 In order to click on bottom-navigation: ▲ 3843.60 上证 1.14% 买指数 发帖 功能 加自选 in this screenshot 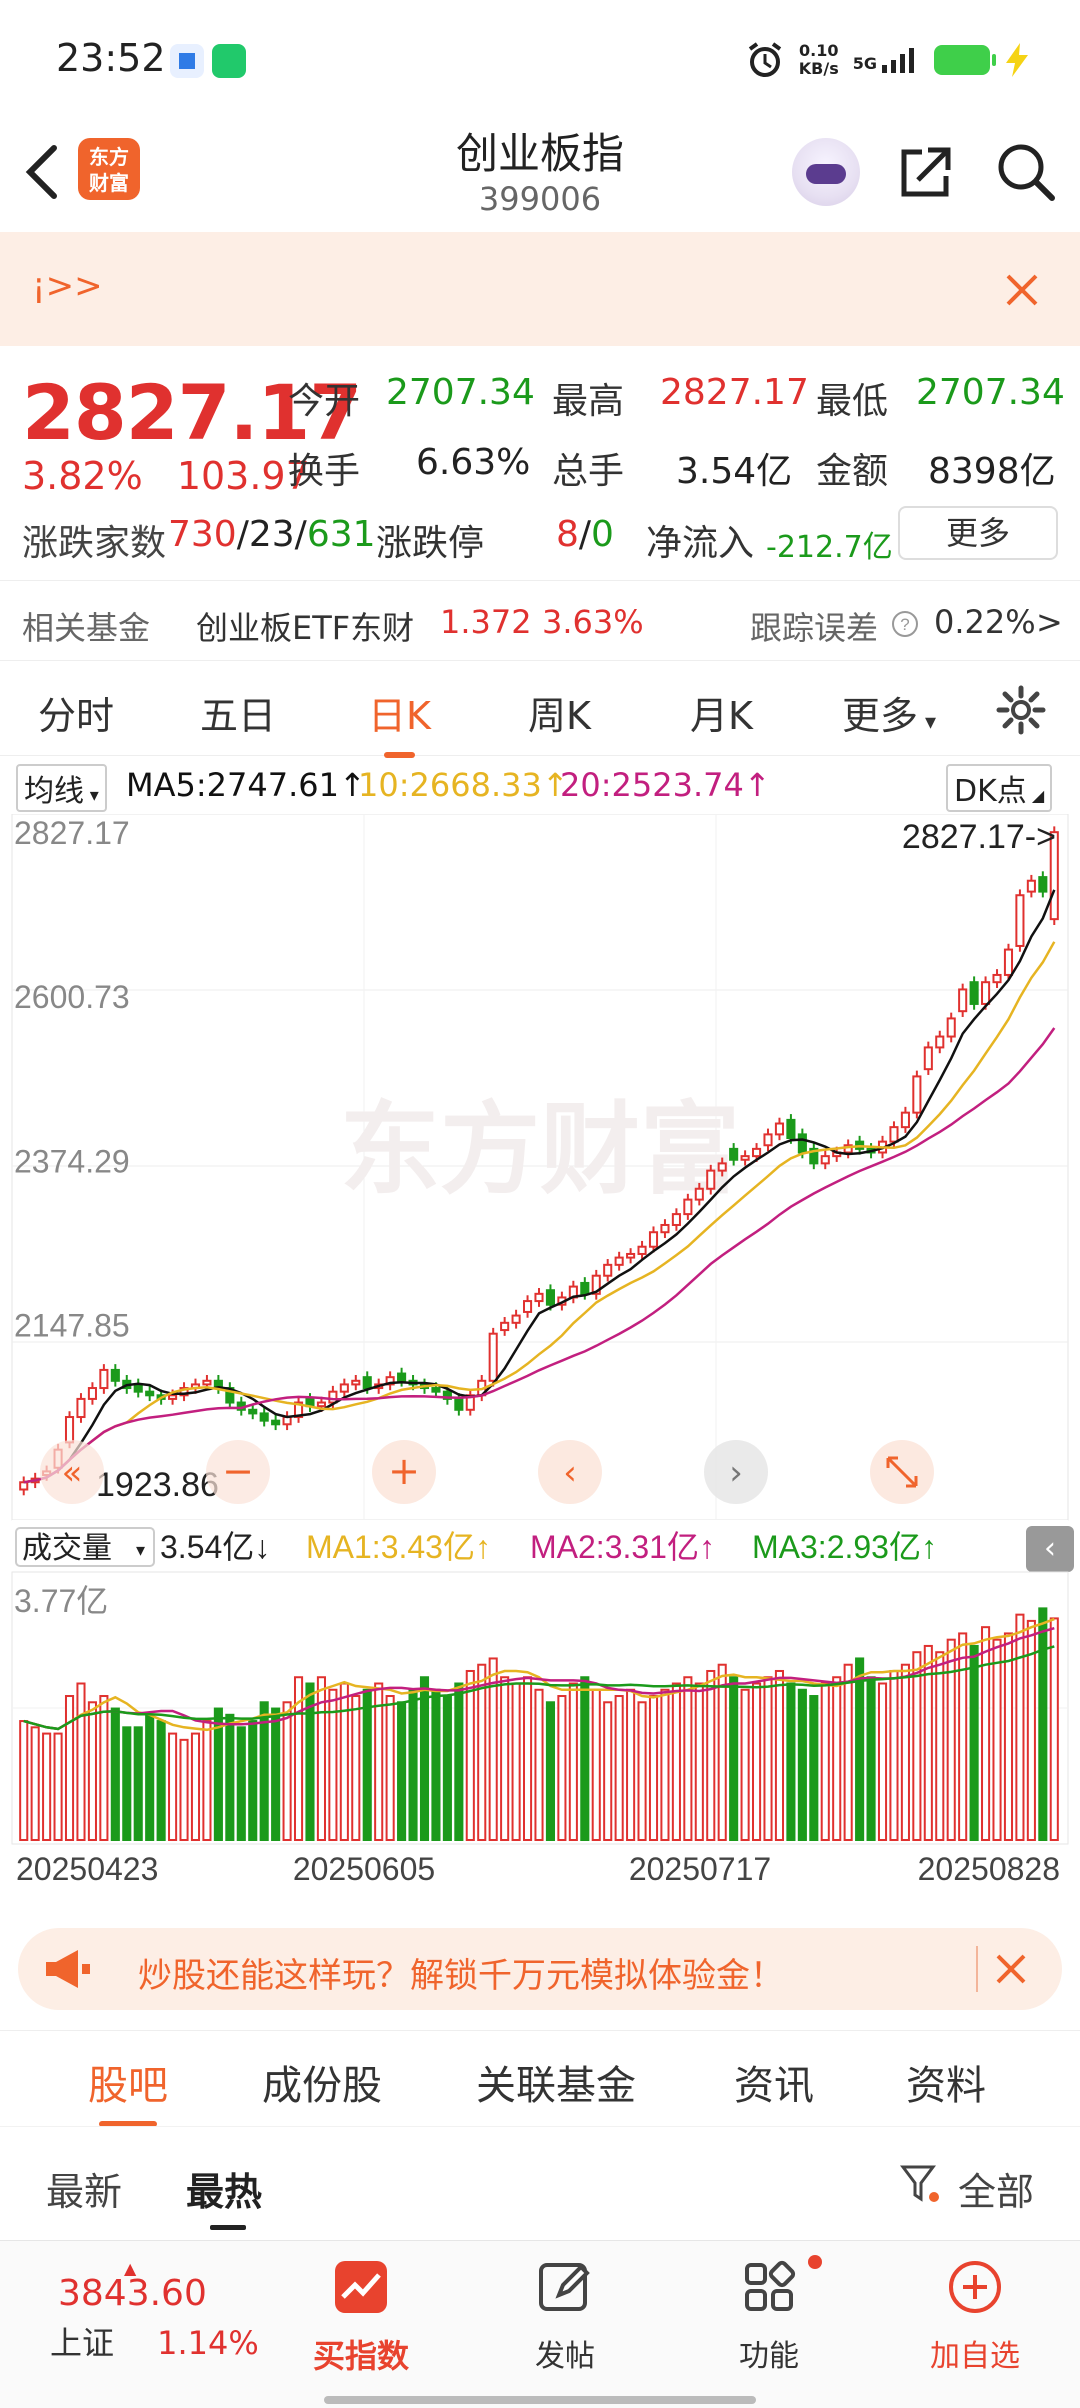, I will do `click(540, 2324)`.